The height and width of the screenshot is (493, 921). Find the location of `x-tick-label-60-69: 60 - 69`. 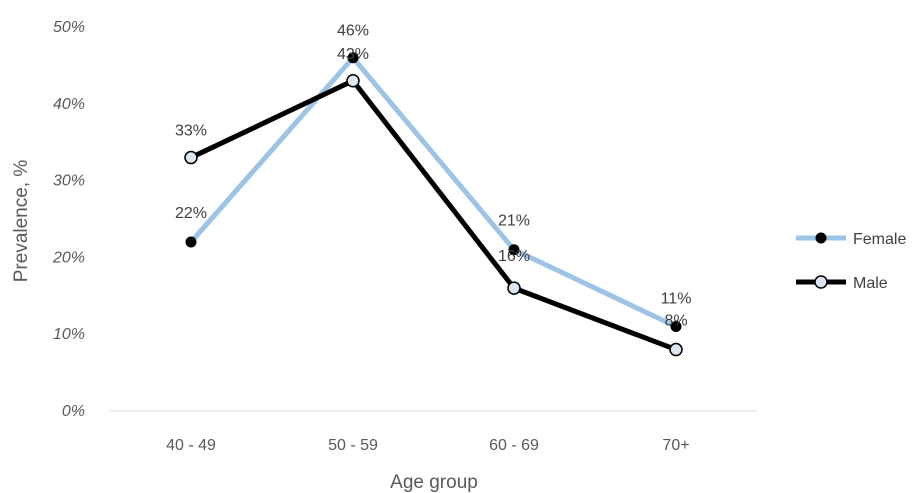

x-tick-label-60-69: 60 - 69 is located at coordinates (514, 445).